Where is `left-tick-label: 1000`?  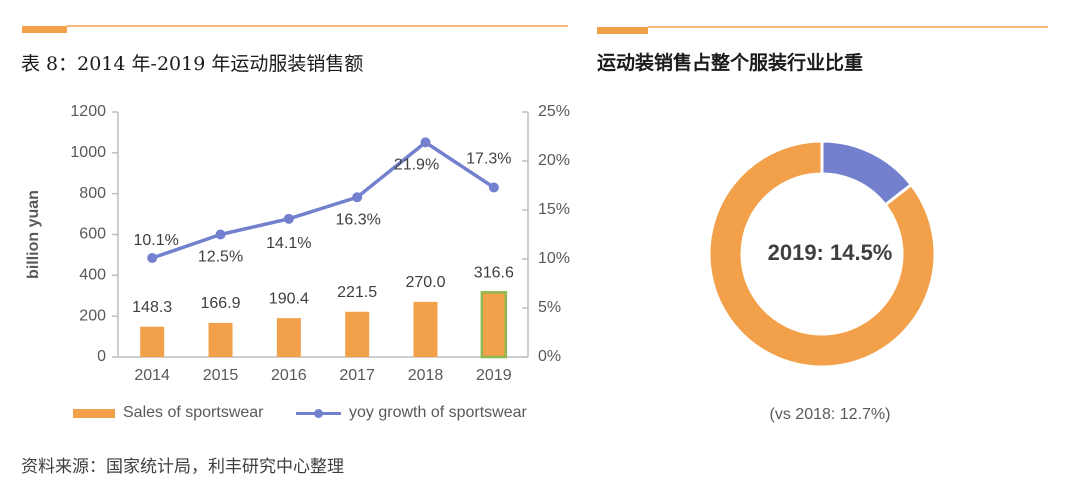
left-tick-label: 1000 is located at coordinates (88, 152).